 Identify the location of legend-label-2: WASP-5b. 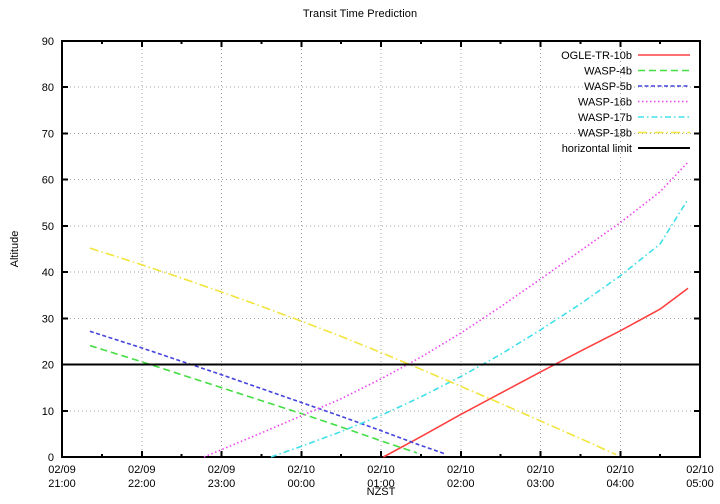
(608, 87).